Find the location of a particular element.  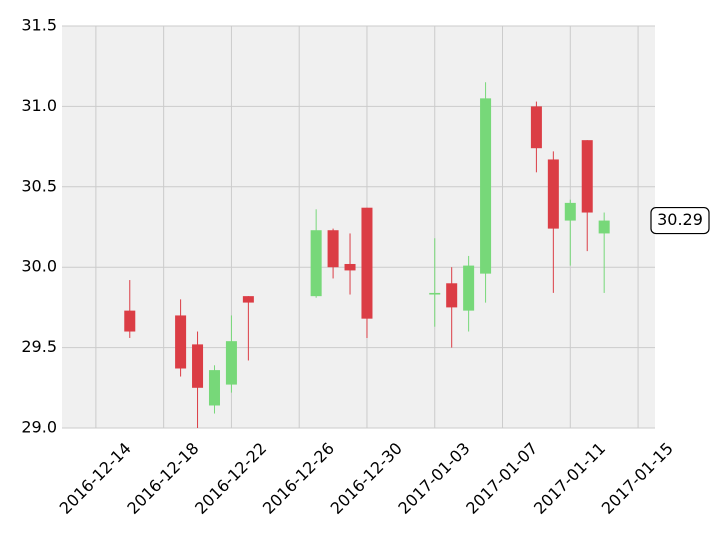

x-tick-label: 2017-01-03 is located at coordinates (433, 478).